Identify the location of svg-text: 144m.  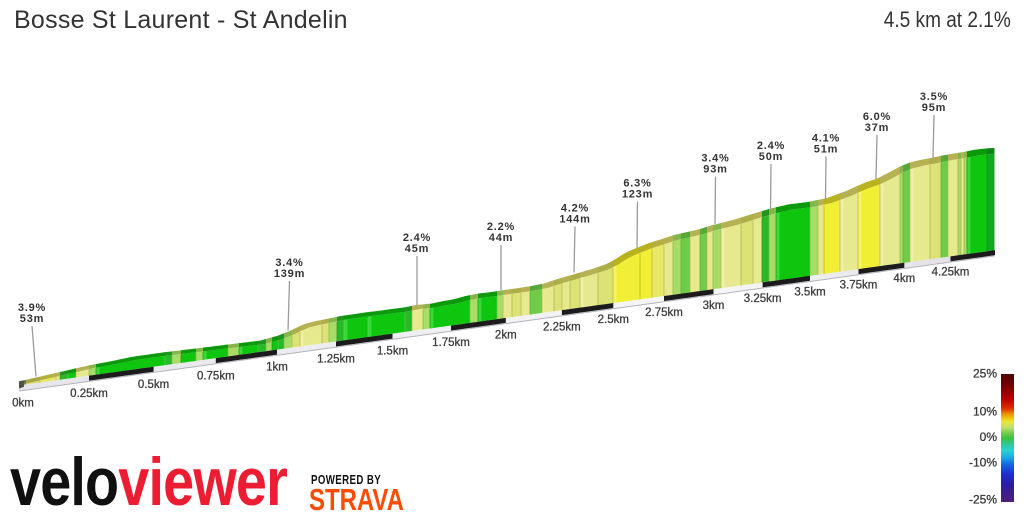
(574, 220).